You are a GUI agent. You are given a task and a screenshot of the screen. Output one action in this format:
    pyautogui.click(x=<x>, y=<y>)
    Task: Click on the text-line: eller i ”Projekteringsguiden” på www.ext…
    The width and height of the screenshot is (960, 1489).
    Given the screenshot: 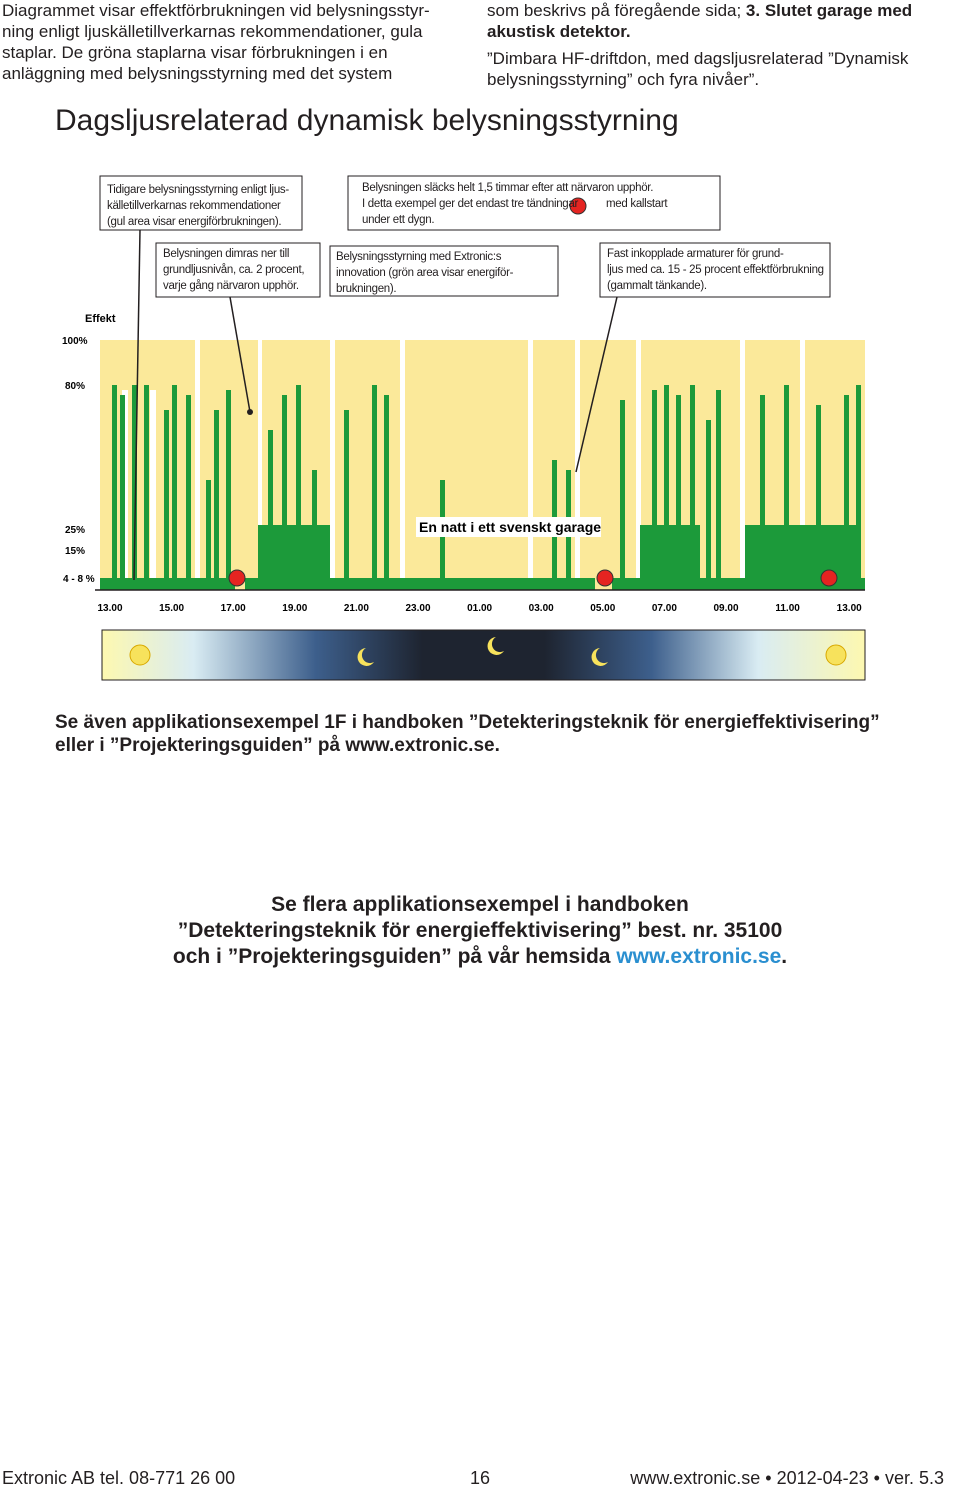 What is the action you would take?
    pyautogui.click(x=277, y=745)
    